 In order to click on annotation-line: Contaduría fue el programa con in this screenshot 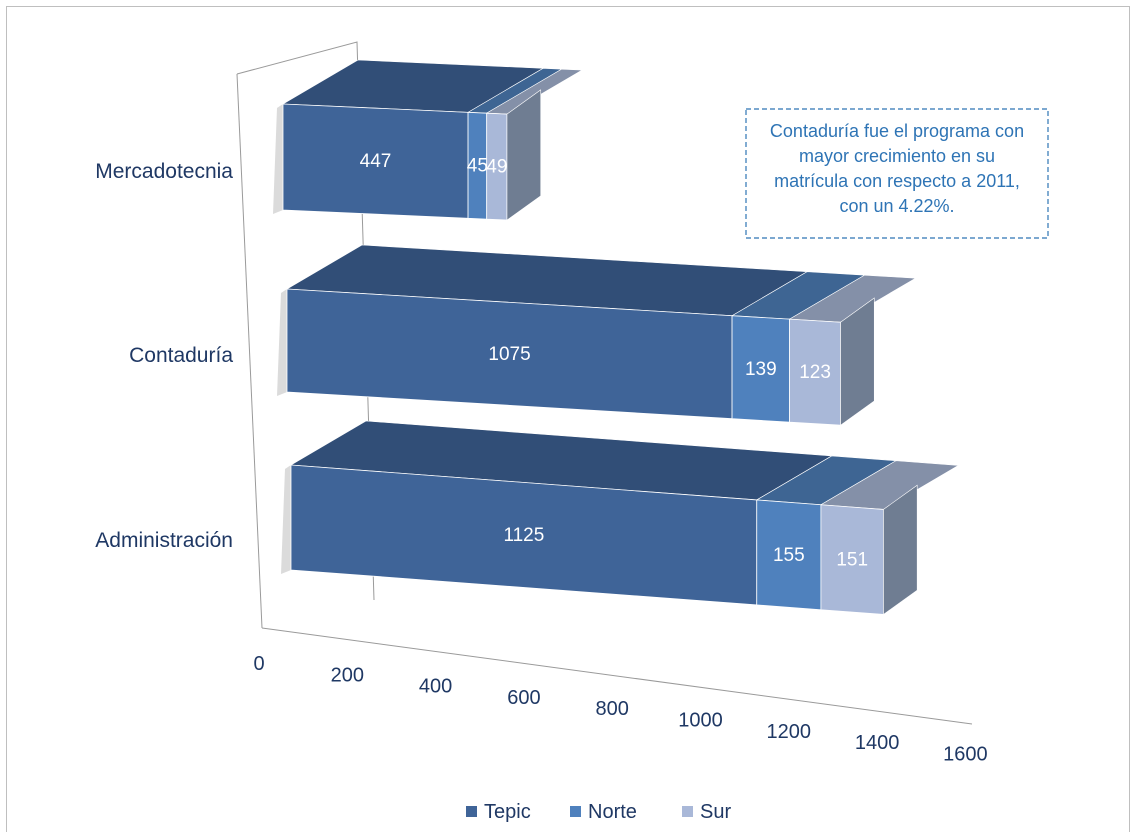, I will do `click(897, 131)`.